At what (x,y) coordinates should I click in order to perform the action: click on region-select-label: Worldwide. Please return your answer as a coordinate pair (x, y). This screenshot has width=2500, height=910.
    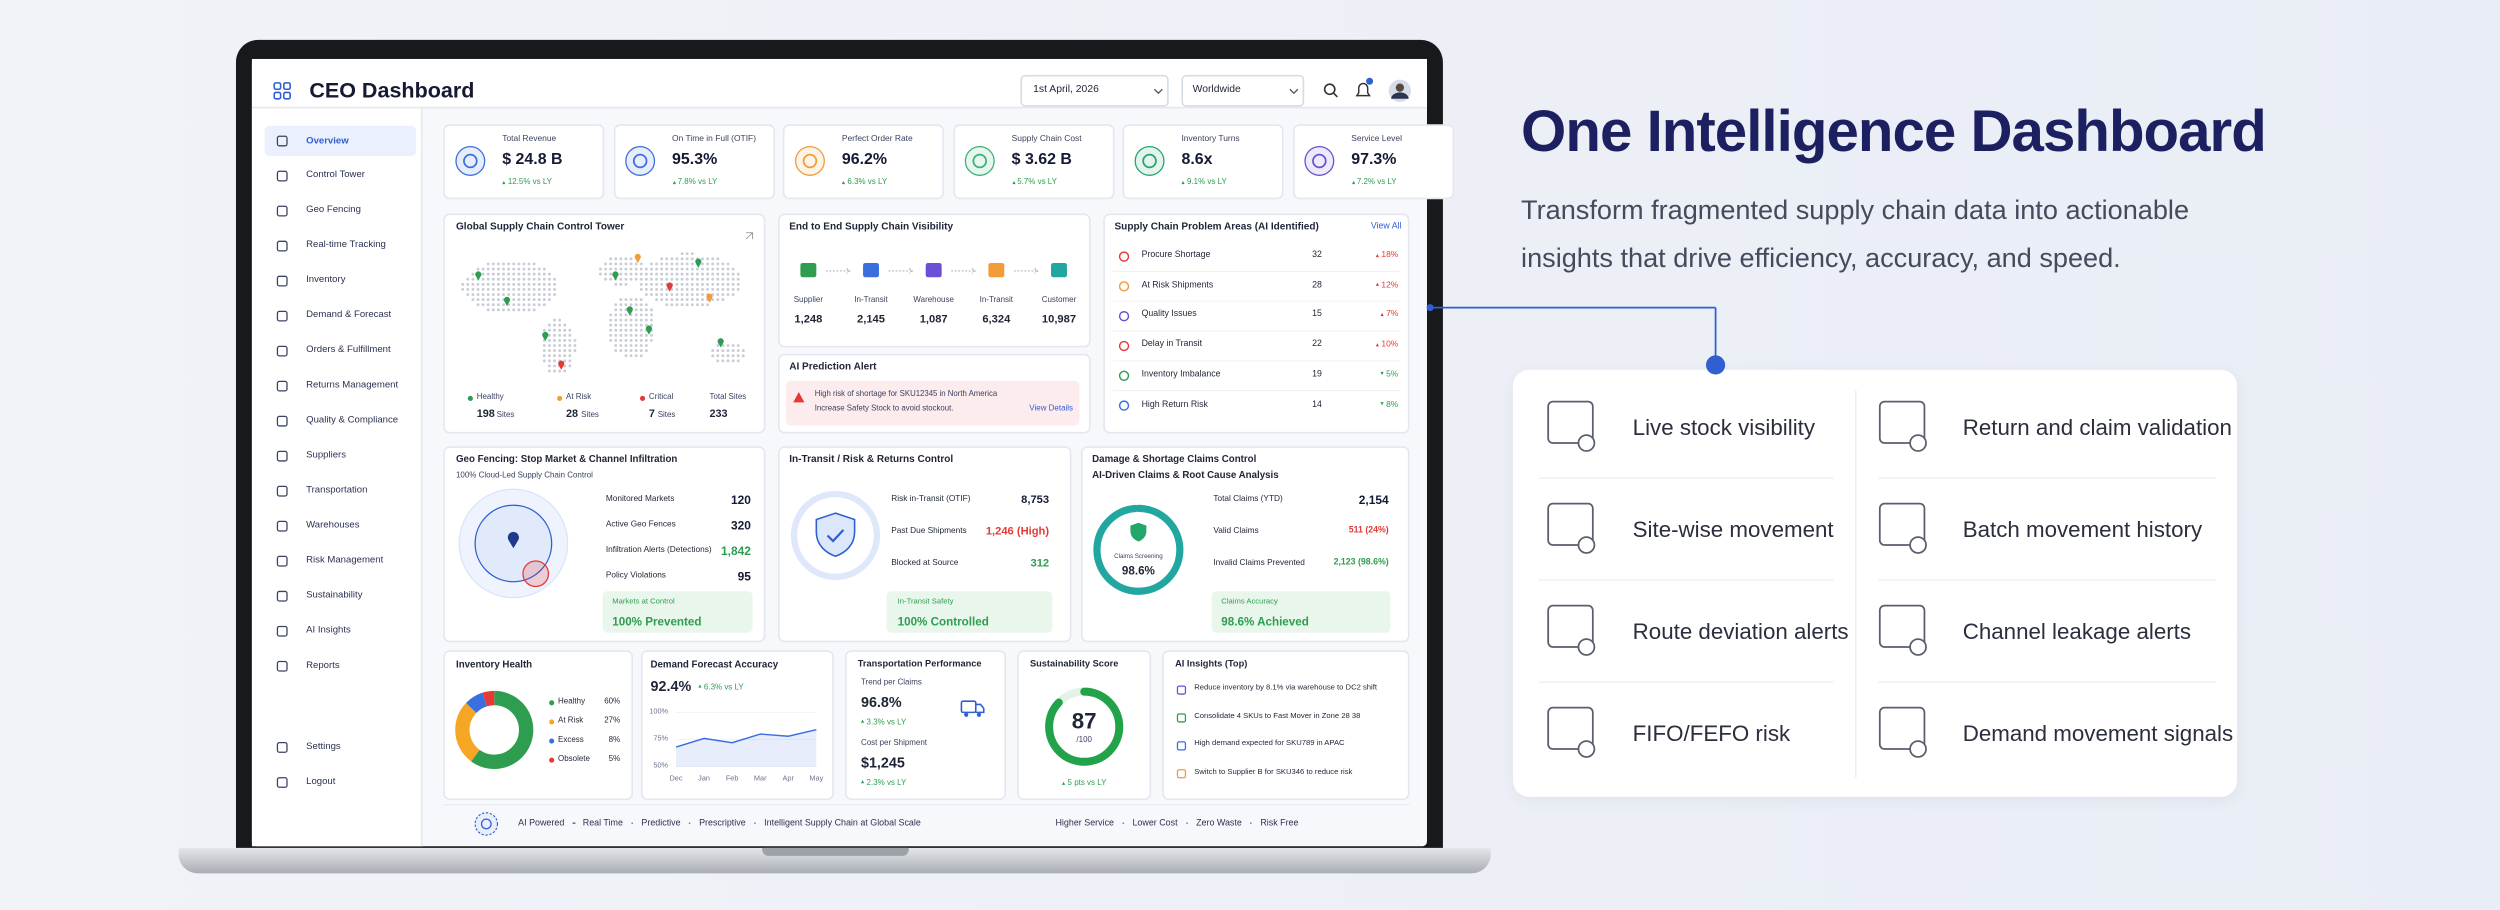
    Looking at the image, I should click on (1216, 90).